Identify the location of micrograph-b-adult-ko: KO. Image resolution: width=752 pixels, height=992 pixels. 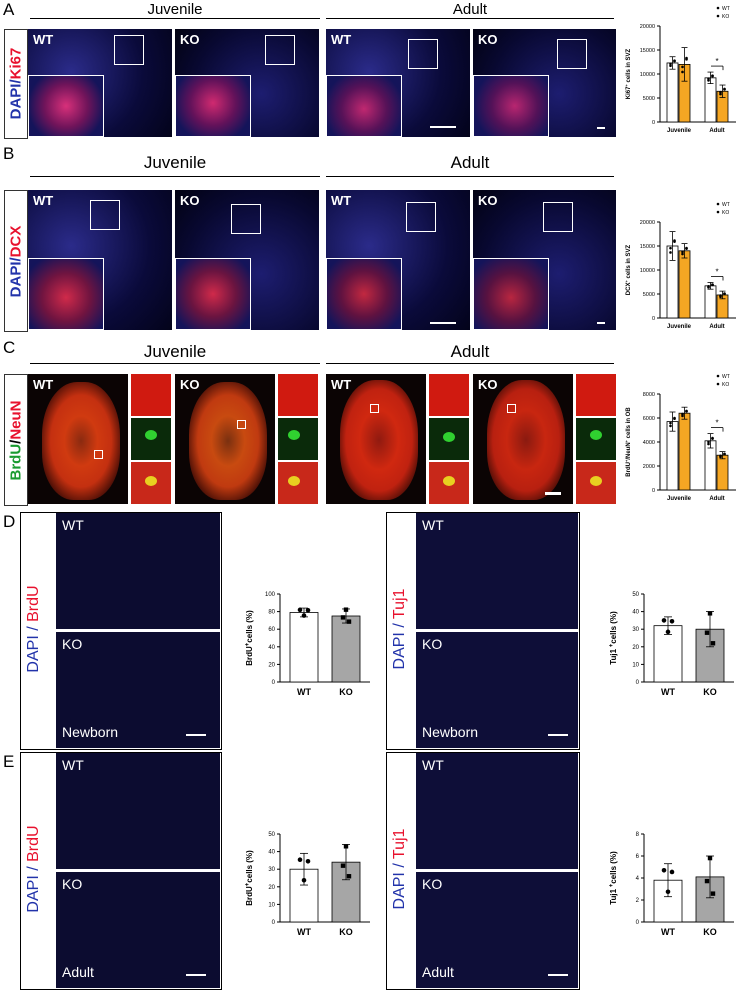
(544, 260).